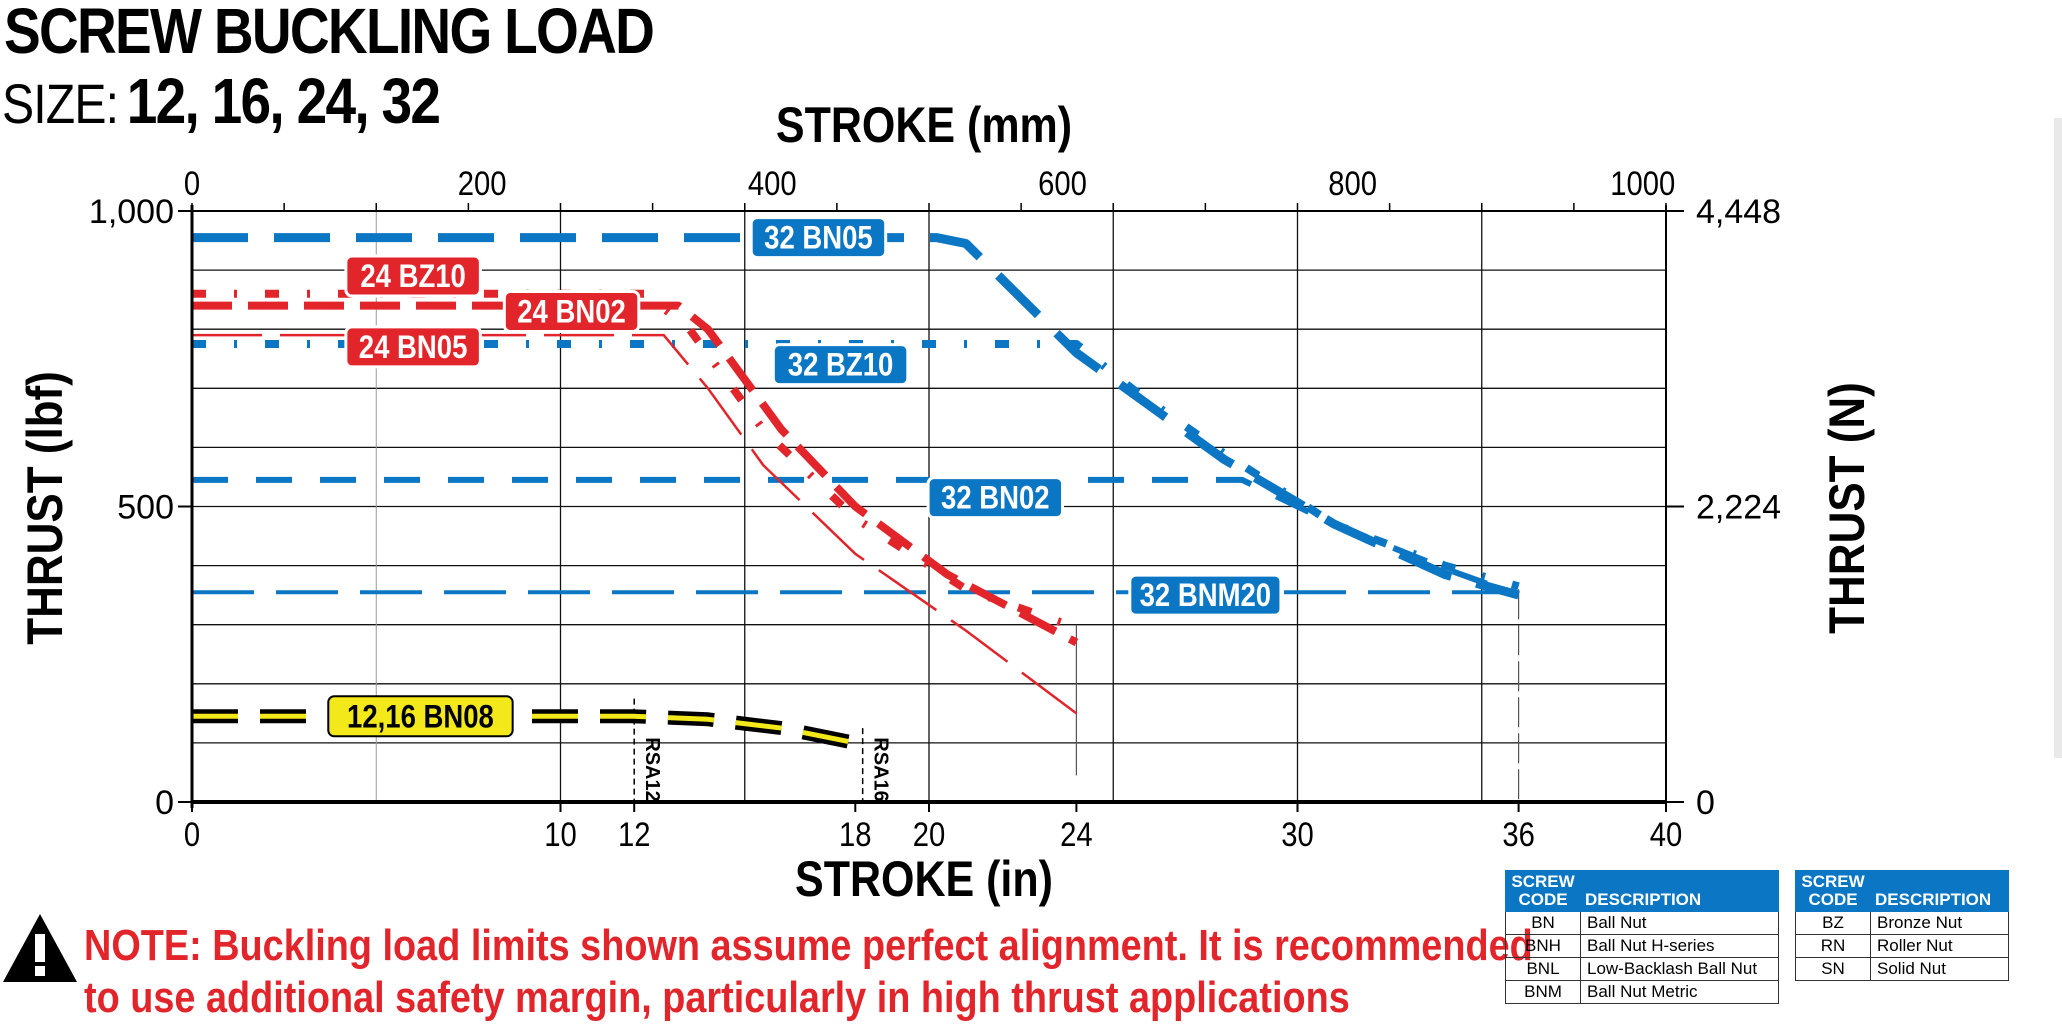 This screenshot has width=2062, height=1024. Describe the element at coordinates (40, 948) in the screenshot. I see `warning-icon` at that location.